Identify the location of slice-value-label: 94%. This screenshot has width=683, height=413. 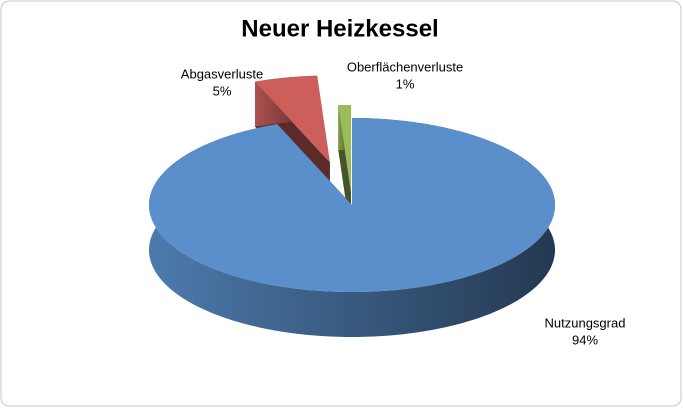
(585, 339).